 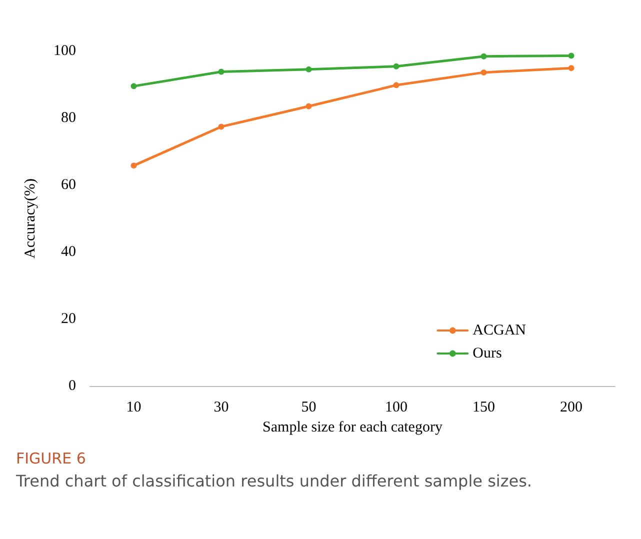 What do you see at coordinates (68, 185) in the screenshot?
I see `y-tick-label: 60` at bounding box center [68, 185].